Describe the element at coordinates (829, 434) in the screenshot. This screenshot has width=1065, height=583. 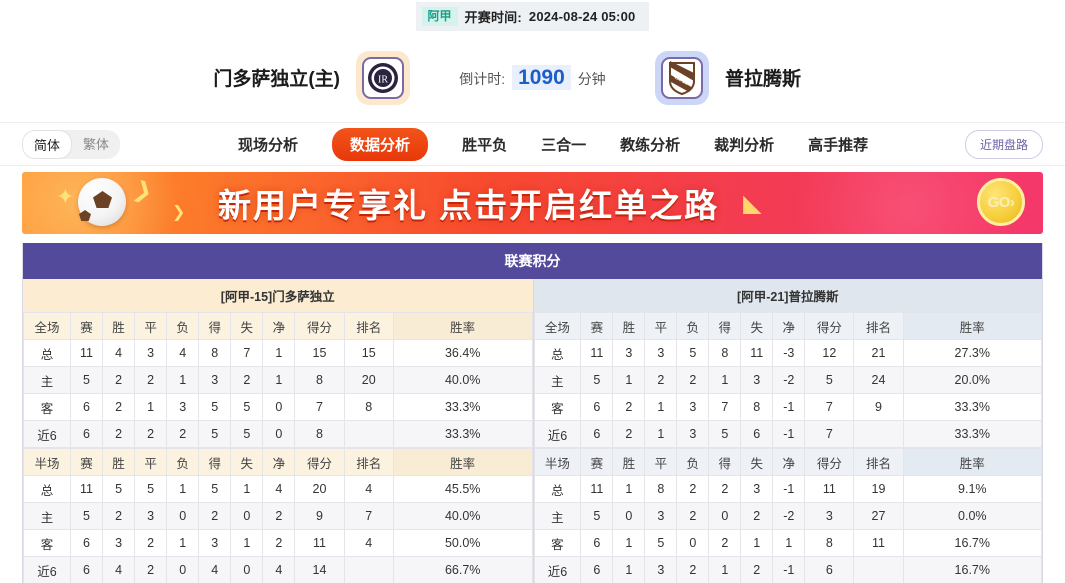
I see `cell-points: 7` at that location.